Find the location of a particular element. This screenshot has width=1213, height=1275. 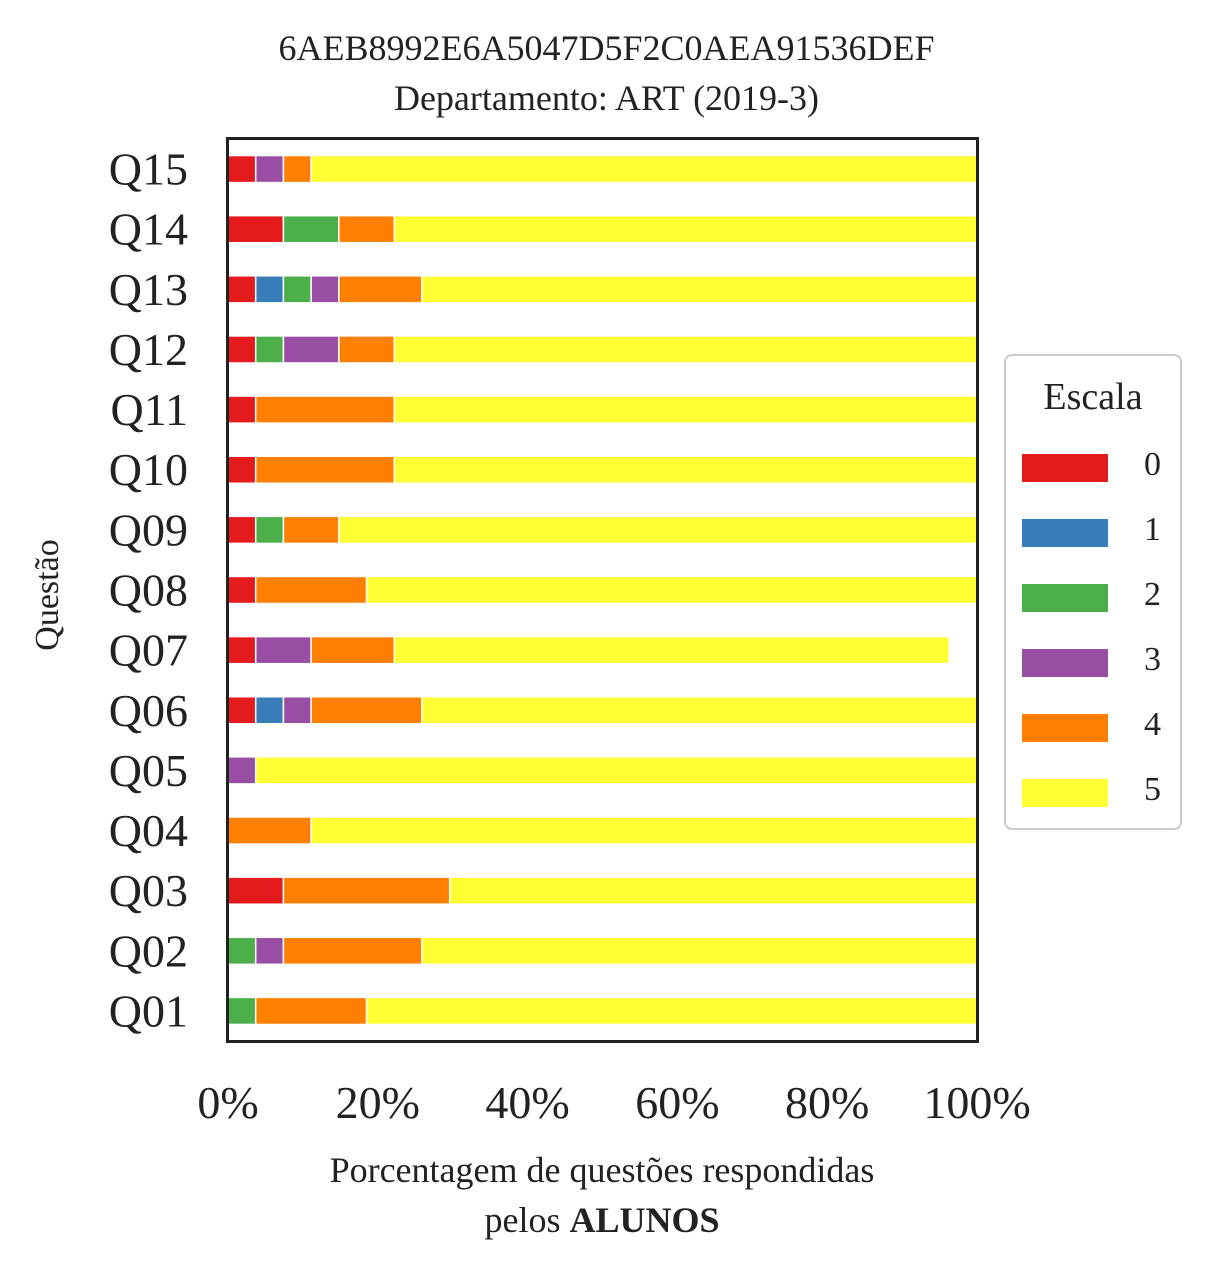

legend: Escala 0 1 2 3 4 5 is located at coordinates (1093, 592).